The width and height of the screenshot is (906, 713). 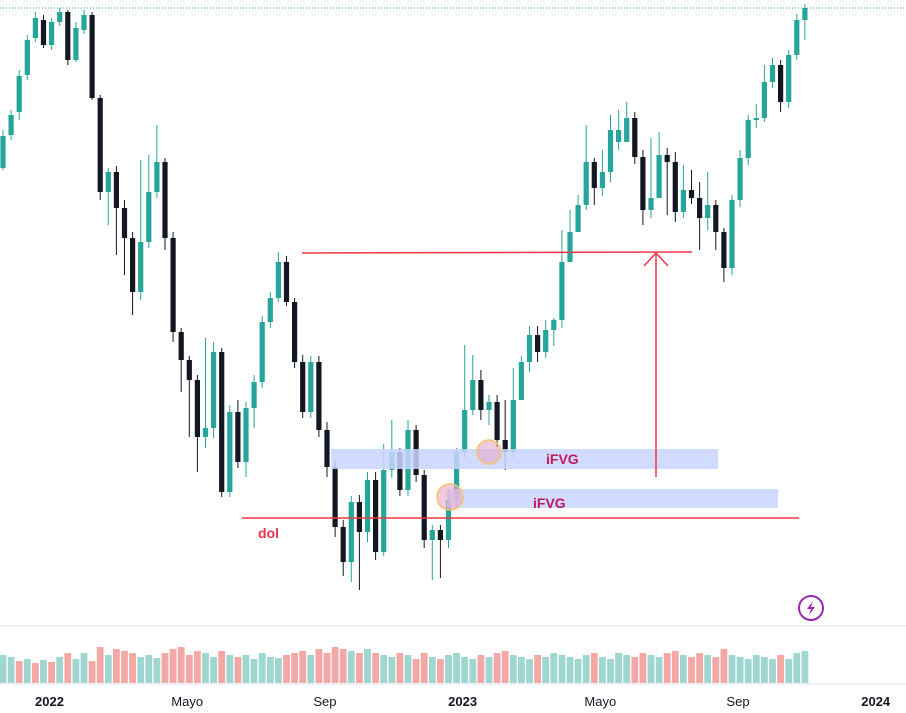 What do you see at coordinates (656, 259) in the screenshot?
I see `target-arrow-head` at bounding box center [656, 259].